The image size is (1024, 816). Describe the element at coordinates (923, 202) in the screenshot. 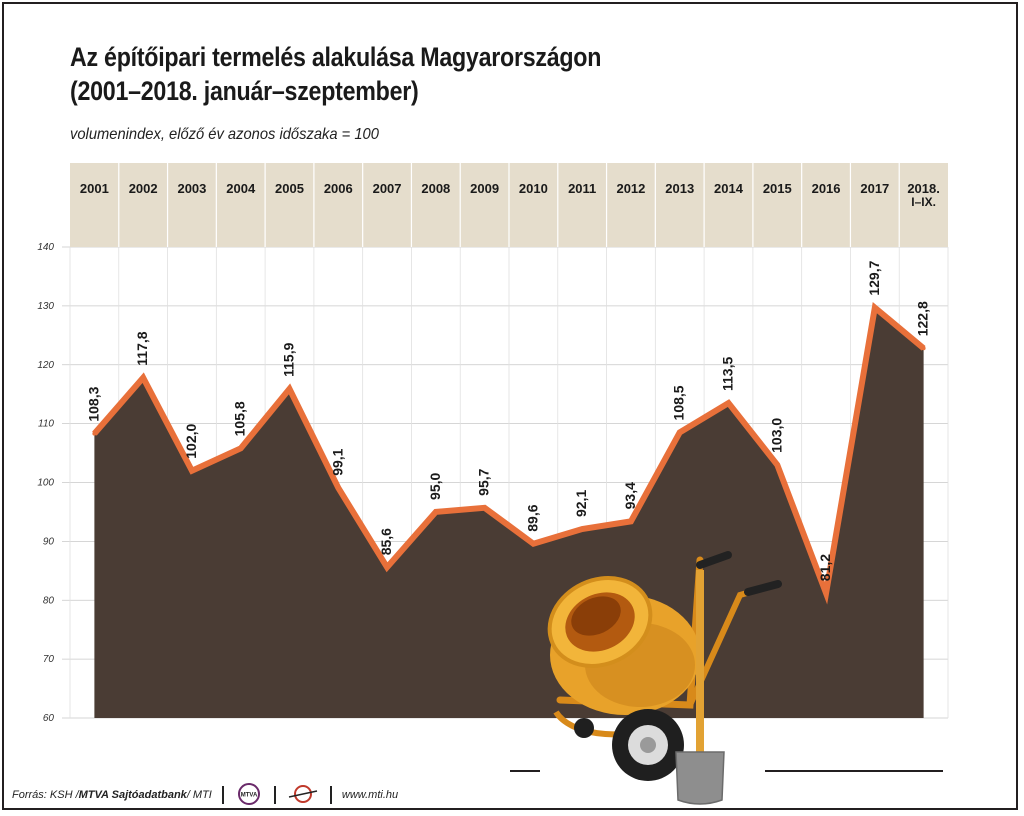

I see `x-tick-sublabel: I–IX.` at that location.